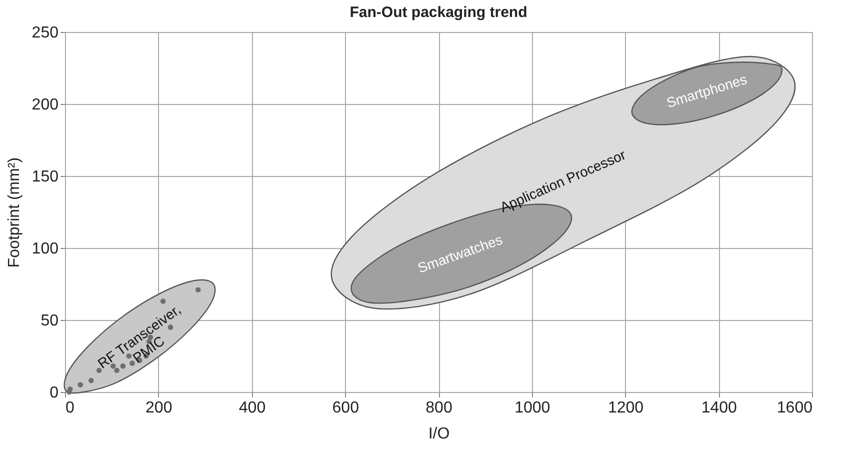 This screenshot has height=468, width=849. Describe the element at coordinates (14, 212) in the screenshot. I see `y-axis-title: Footprint (mm²)` at that location.